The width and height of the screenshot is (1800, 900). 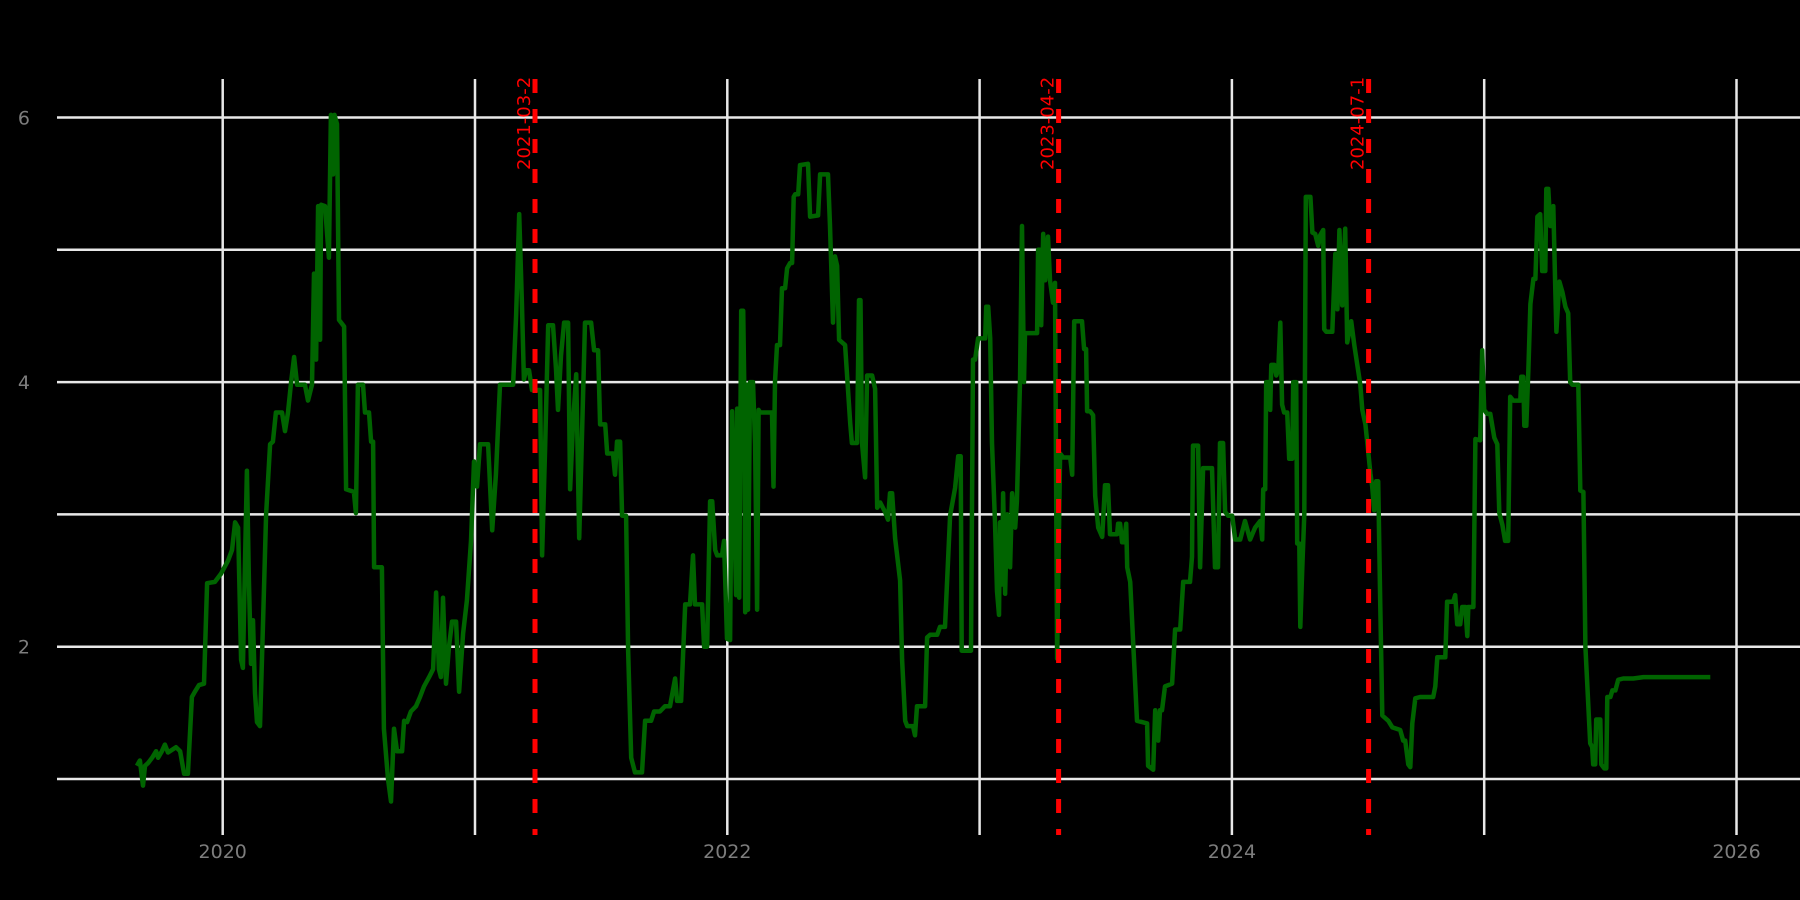 What do you see at coordinates (1048, 123) in the screenshot?
I see `event-label-1: 2023-04-2` at bounding box center [1048, 123].